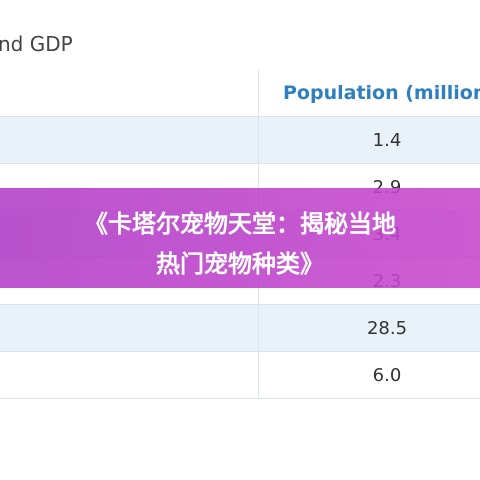 The image size is (480, 480). Describe the element at coordinates (387, 375) in the screenshot. I see `cell: 6.0` at that location.